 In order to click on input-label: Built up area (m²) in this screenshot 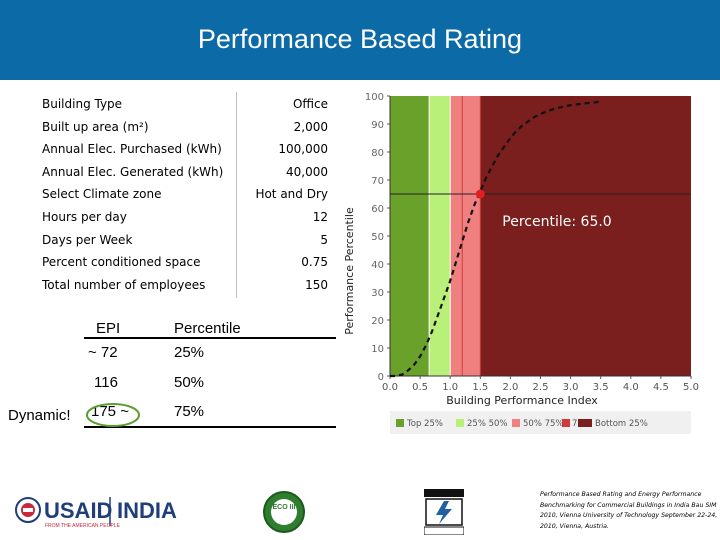, I will do `click(95, 126)`.